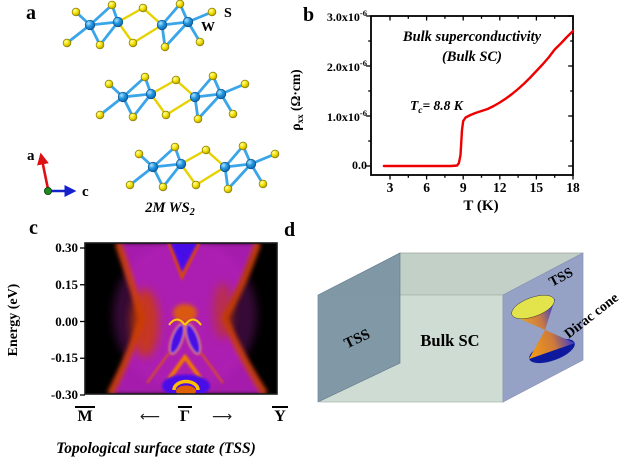 The height and width of the screenshot is (469, 624). I want to click on k-point-gamma: Γ, so click(185, 415).